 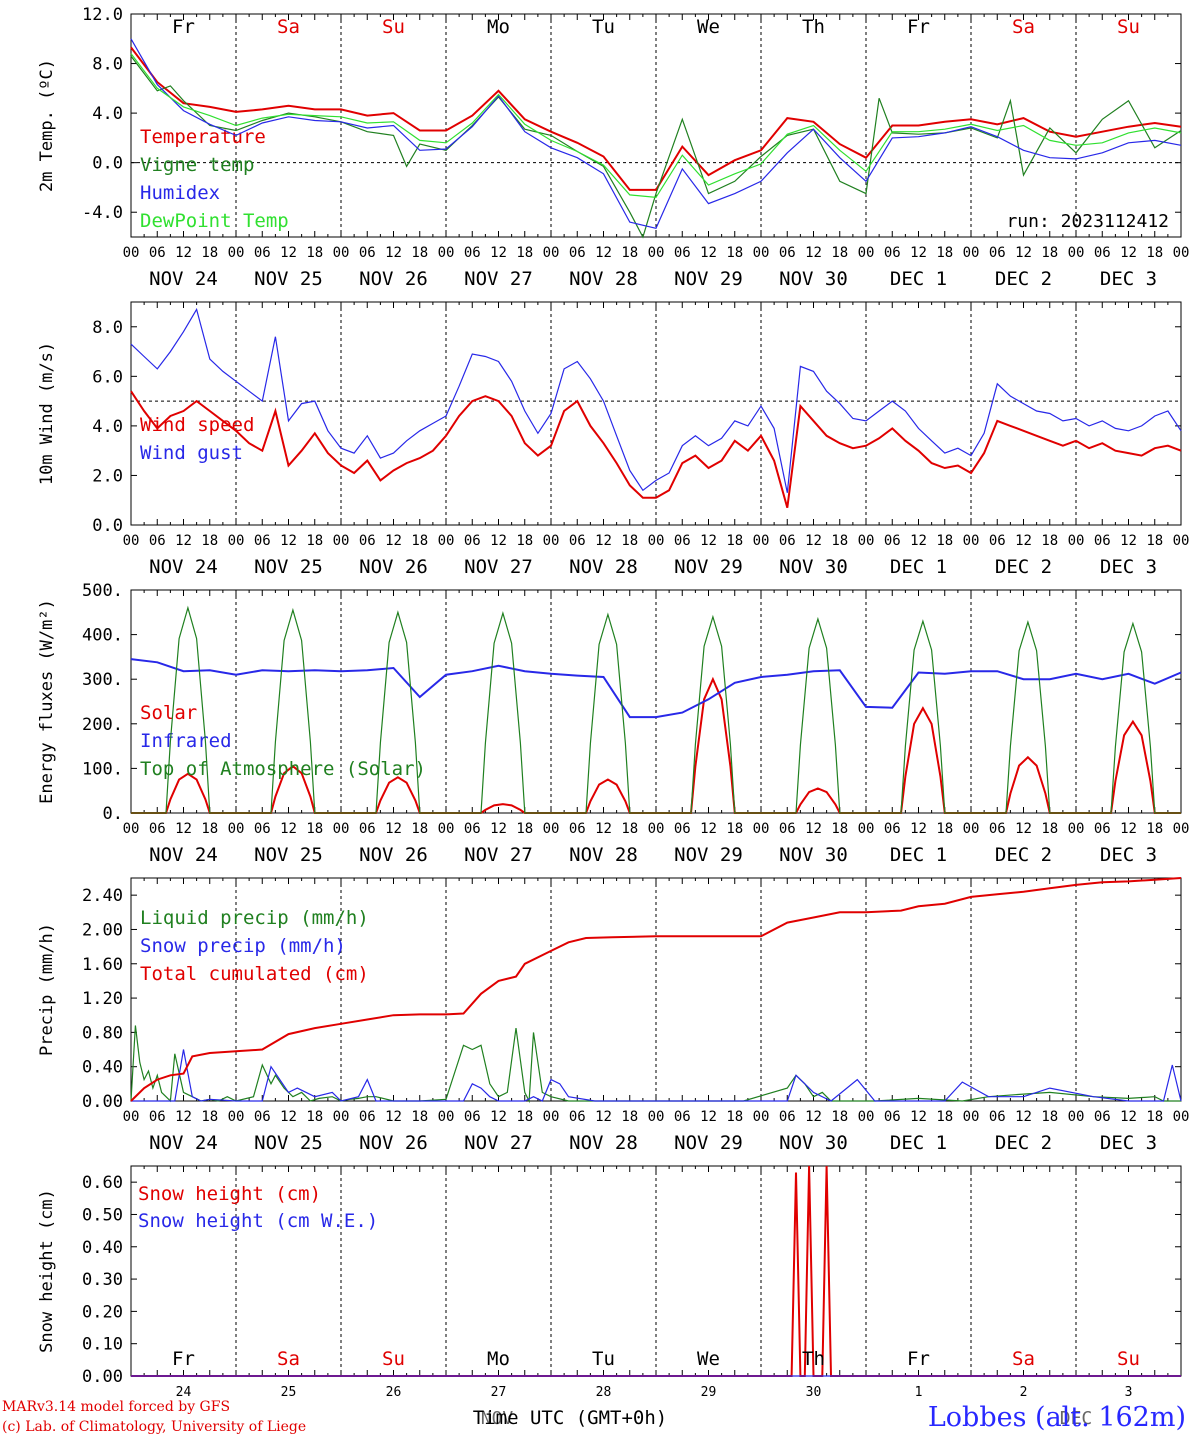 What do you see at coordinates (191, 453) in the screenshot?
I see `legend-entry: Wind gust` at bounding box center [191, 453].